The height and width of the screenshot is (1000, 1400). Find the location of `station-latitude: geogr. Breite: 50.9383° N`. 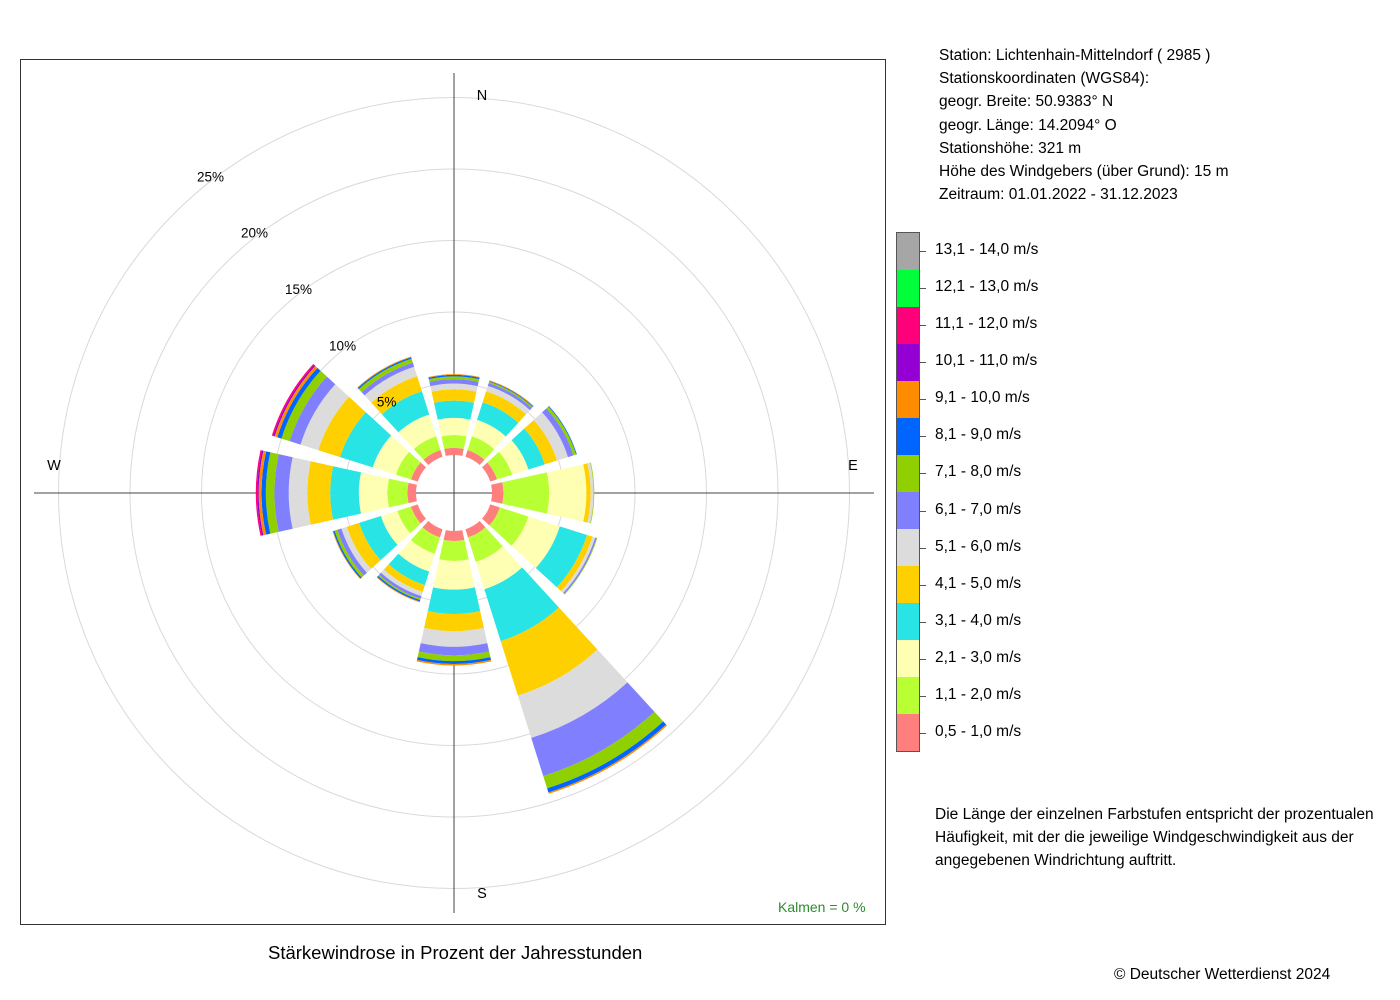

station-latitude: geogr. Breite: 50.9383° N is located at coordinates (1026, 102).